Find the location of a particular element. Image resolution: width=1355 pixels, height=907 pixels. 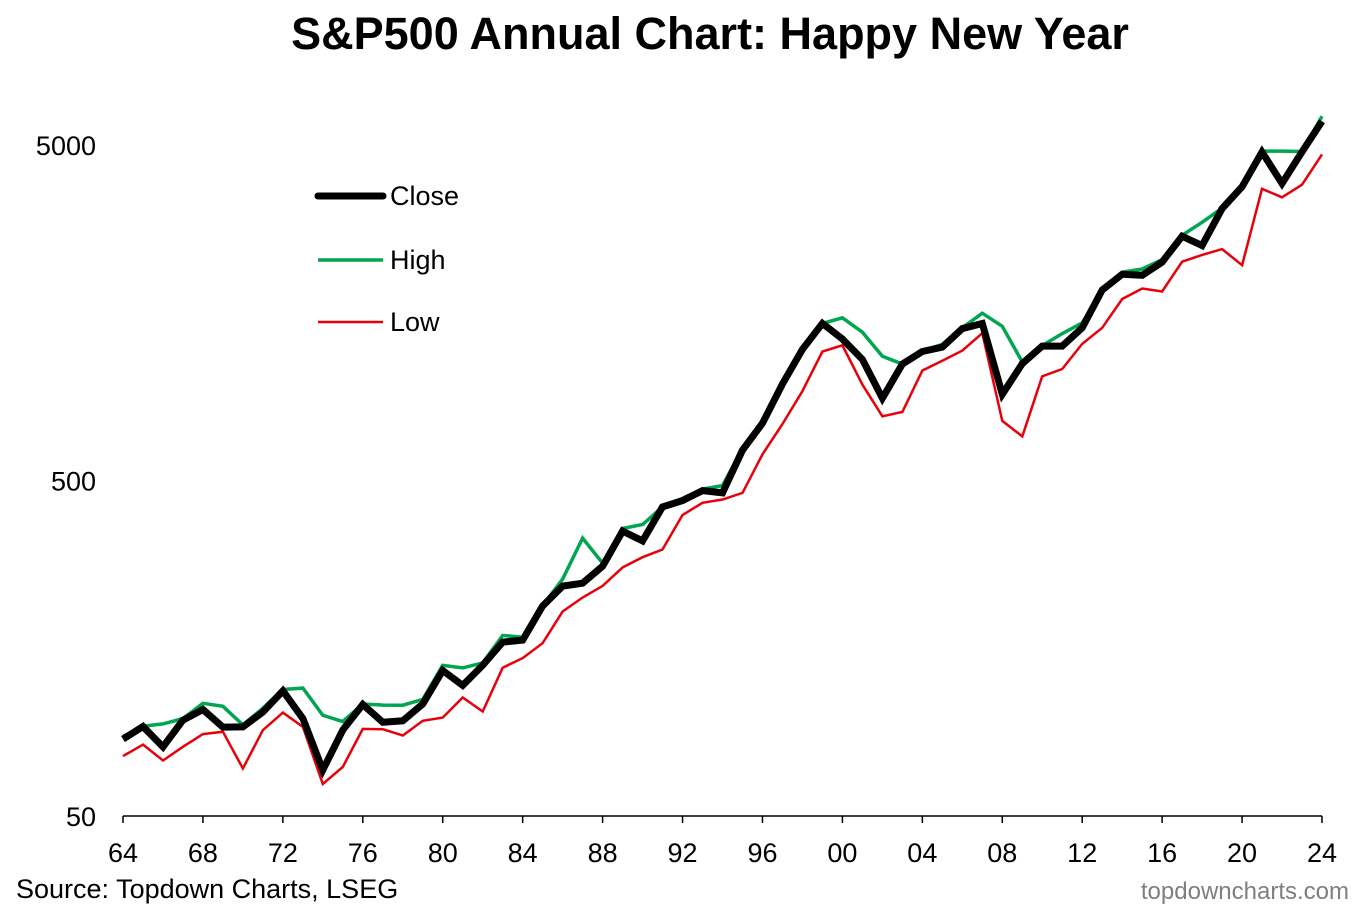

legend-label-low: Low is located at coordinates (415, 322).